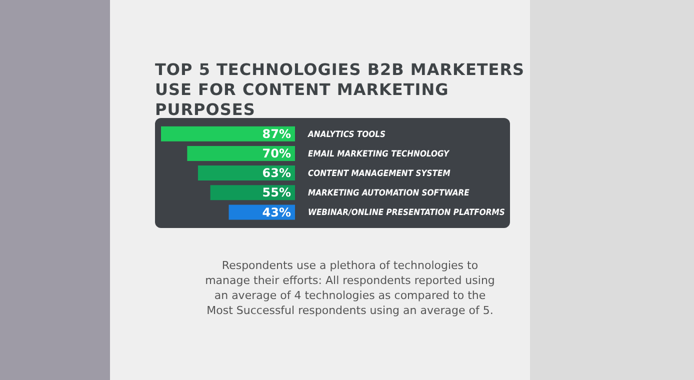  I want to click on data-label: 43%, so click(276, 212).